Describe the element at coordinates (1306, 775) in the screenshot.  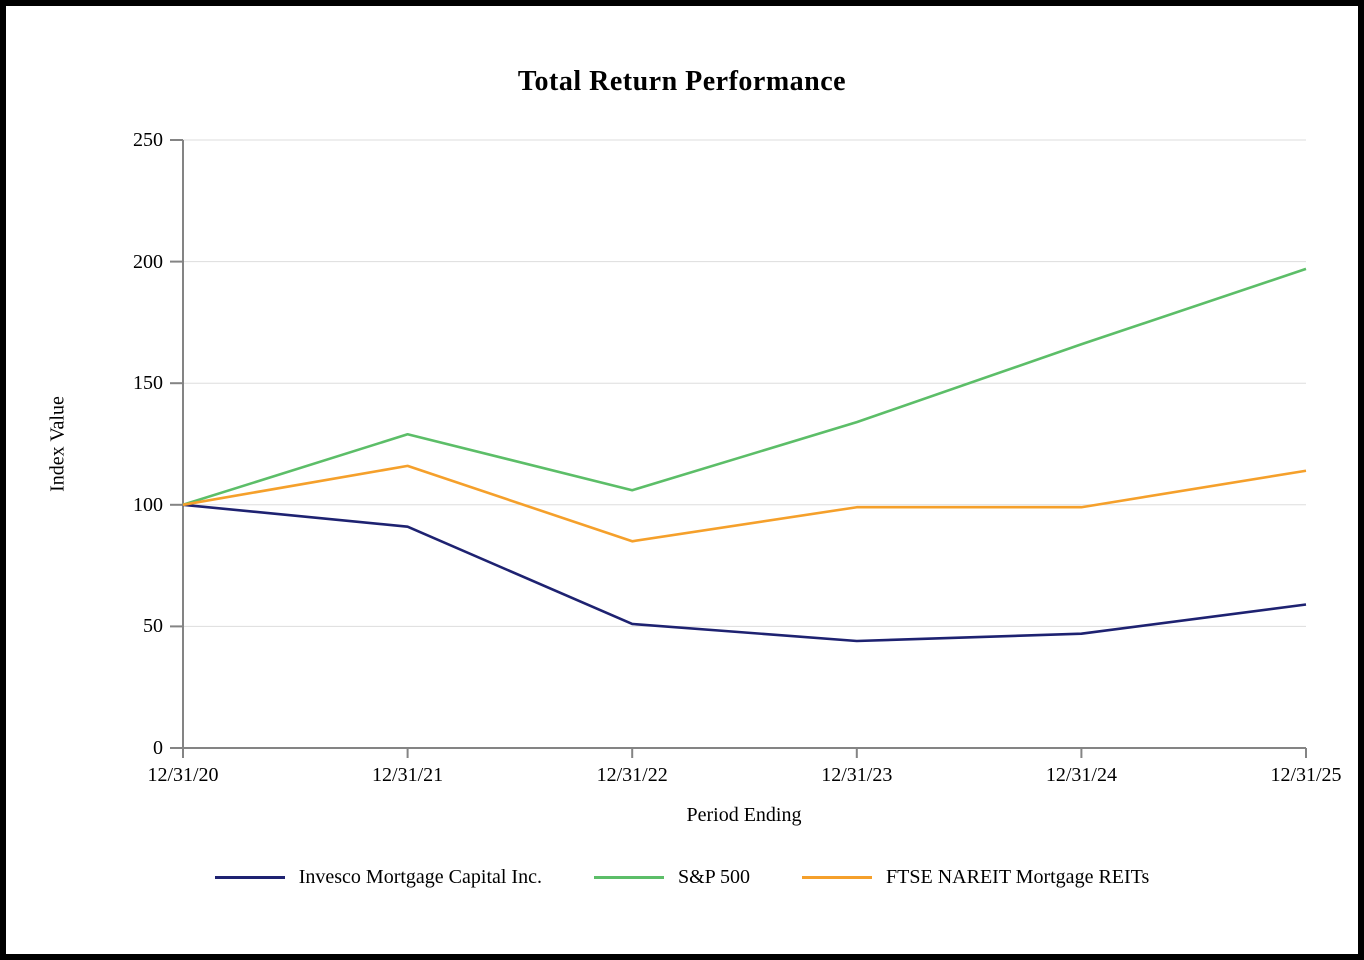
I see `x-tick-label-5: 12/31/25` at that location.